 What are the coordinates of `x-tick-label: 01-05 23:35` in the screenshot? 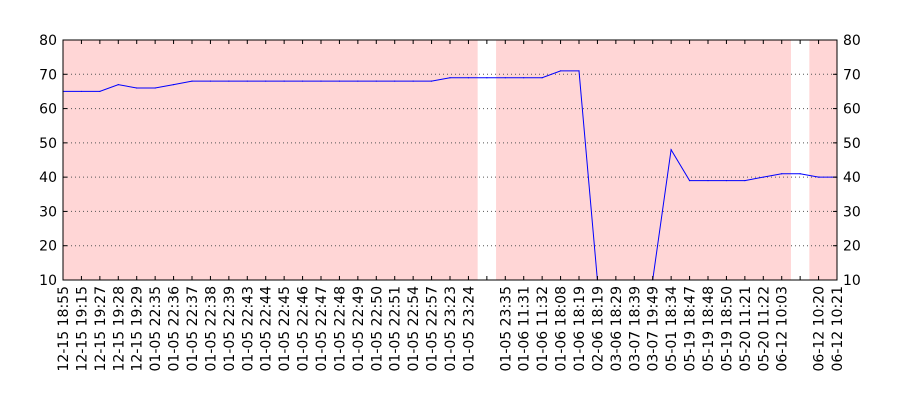 It's located at (506, 328).